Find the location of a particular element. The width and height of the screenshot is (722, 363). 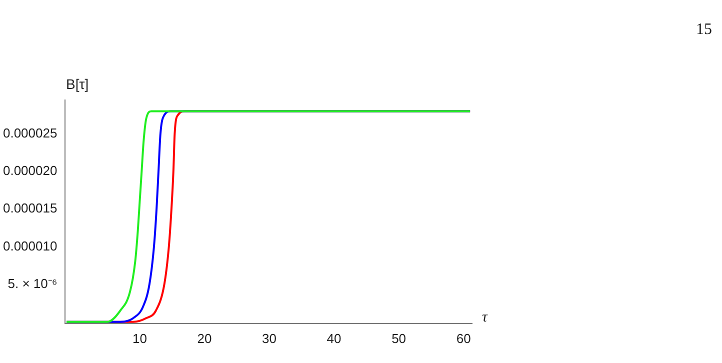

y-tick-label: 0.000020 is located at coordinates (30, 170).